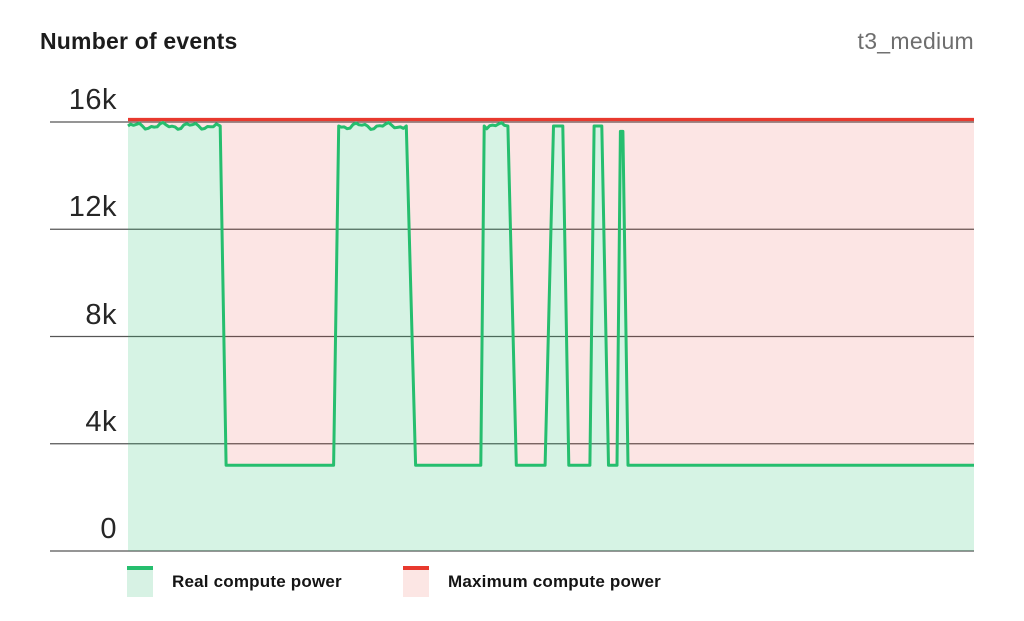  I want to click on legend-item-real-compute: Real compute power, so click(234, 581).